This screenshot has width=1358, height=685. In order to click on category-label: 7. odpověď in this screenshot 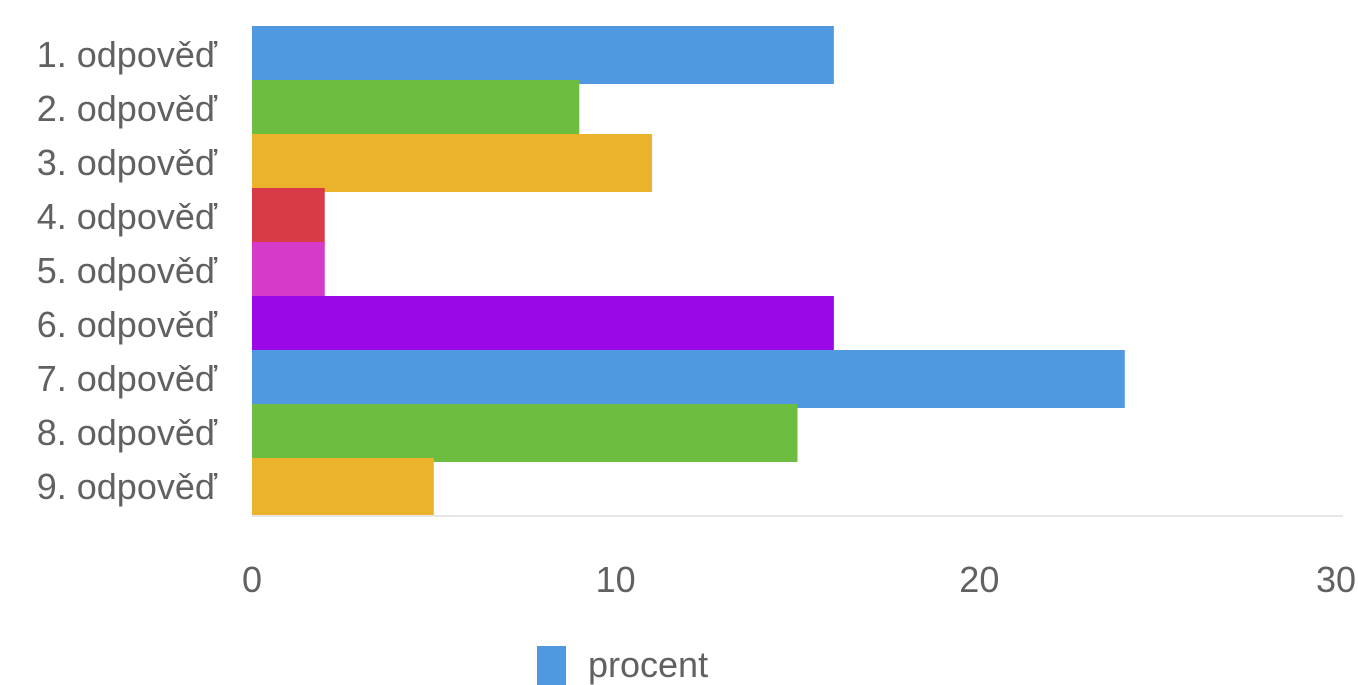, I will do `click(127, 378)`.